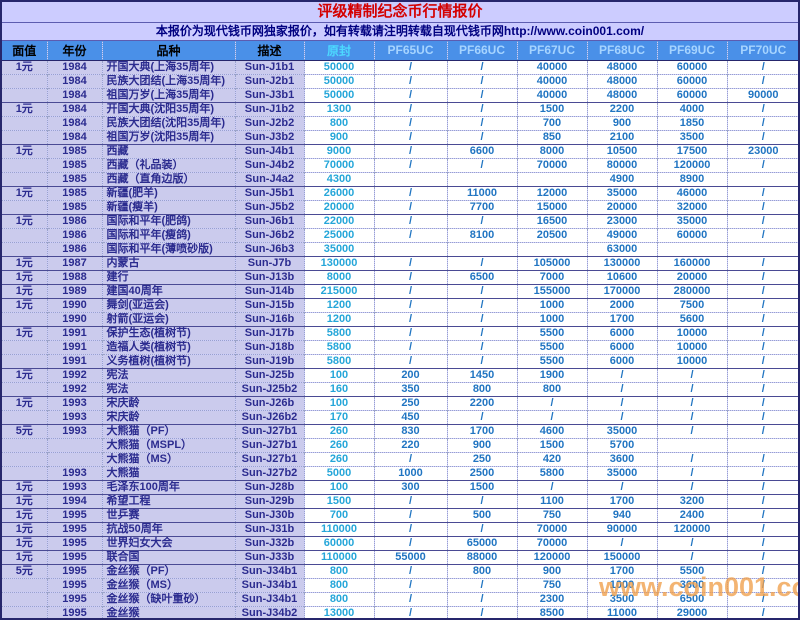  I want to click on variety-cell: 宋庆龄, so click(168, 402).